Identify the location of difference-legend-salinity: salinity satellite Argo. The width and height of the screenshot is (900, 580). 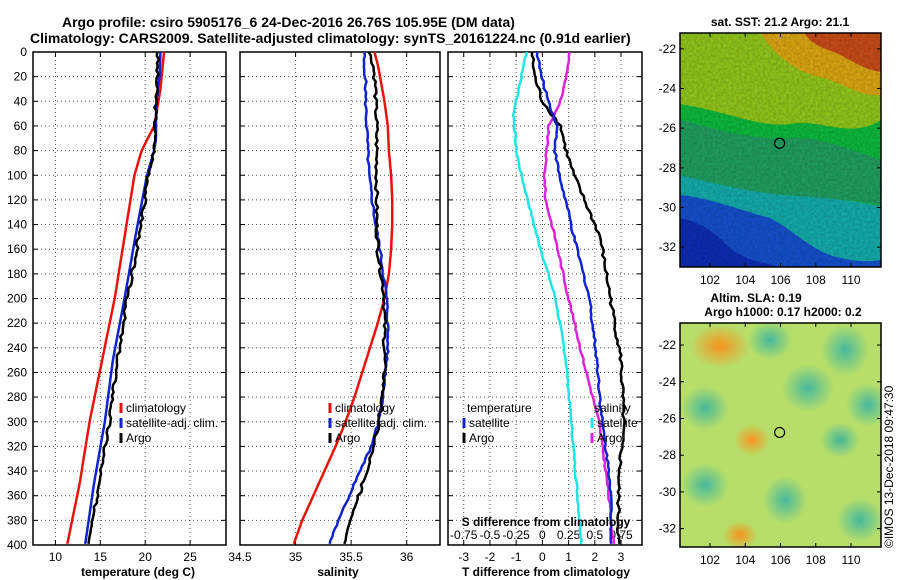
(614, 423).